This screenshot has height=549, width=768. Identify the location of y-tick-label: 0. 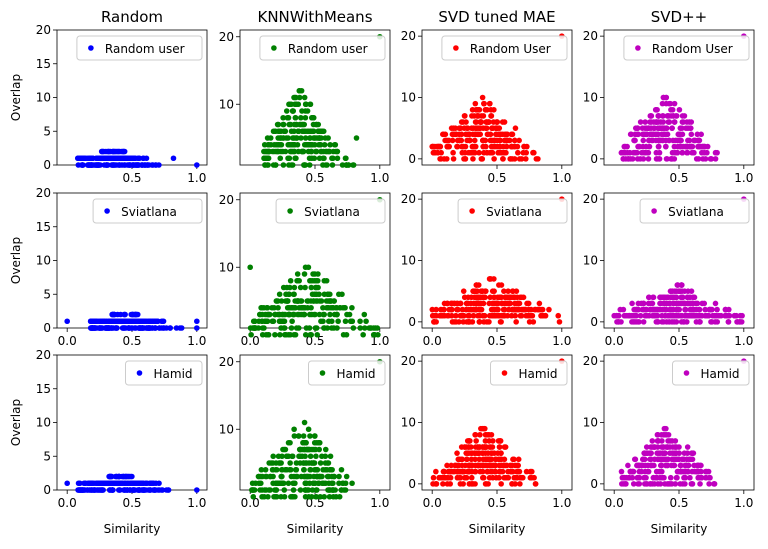
(594, 484).